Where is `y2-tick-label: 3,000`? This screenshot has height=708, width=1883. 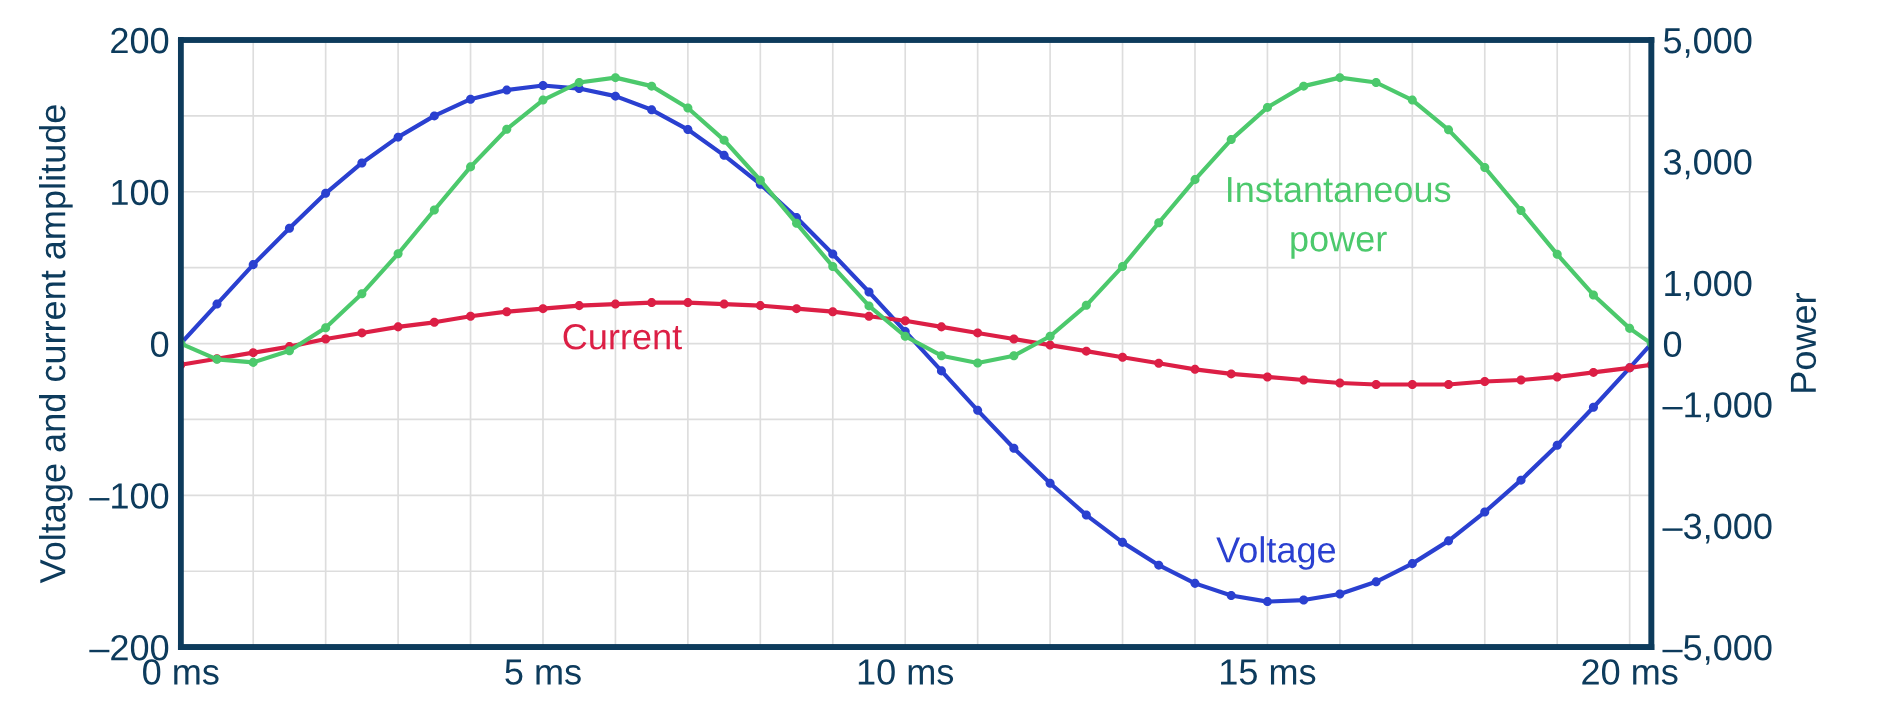 y2-tick-label: 3,000 is located at coordinates (1707, 164).